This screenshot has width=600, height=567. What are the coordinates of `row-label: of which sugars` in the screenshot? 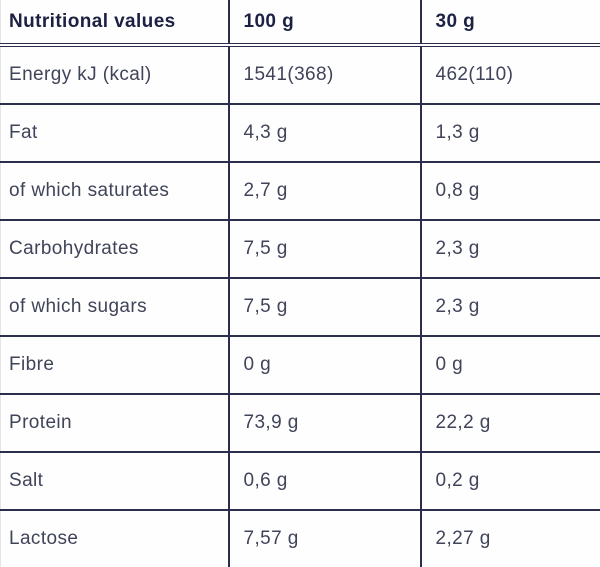 It's located at (115, 307).